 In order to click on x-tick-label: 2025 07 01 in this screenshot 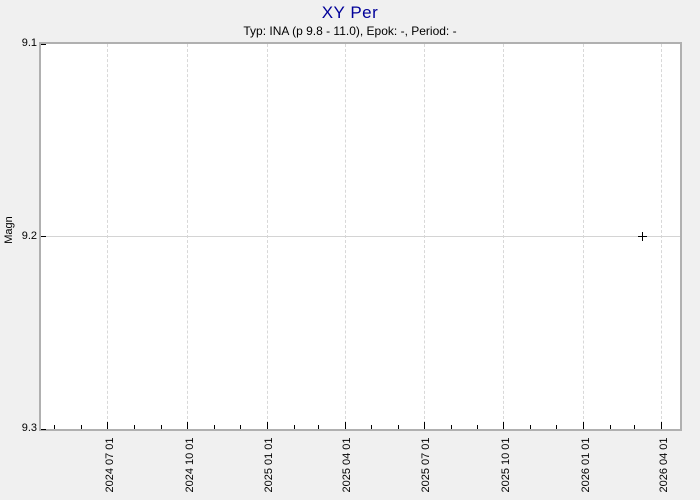, I will do `click(426, 465)`.